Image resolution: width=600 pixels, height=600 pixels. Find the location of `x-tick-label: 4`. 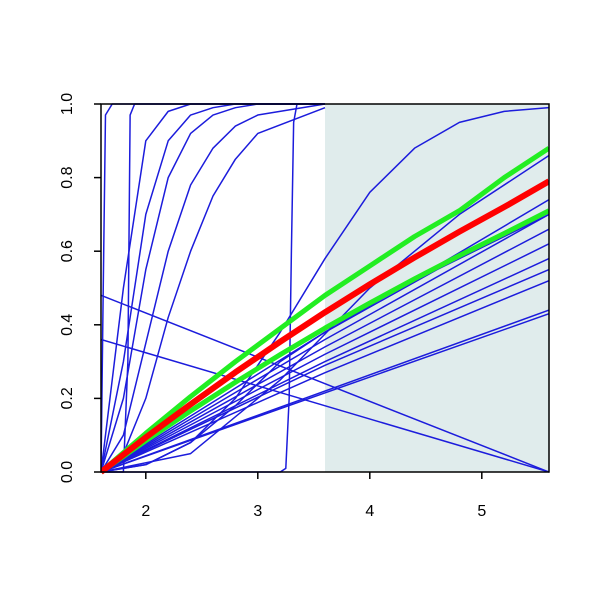

x-tick-label: 4 is located at coordinates (369, 511).